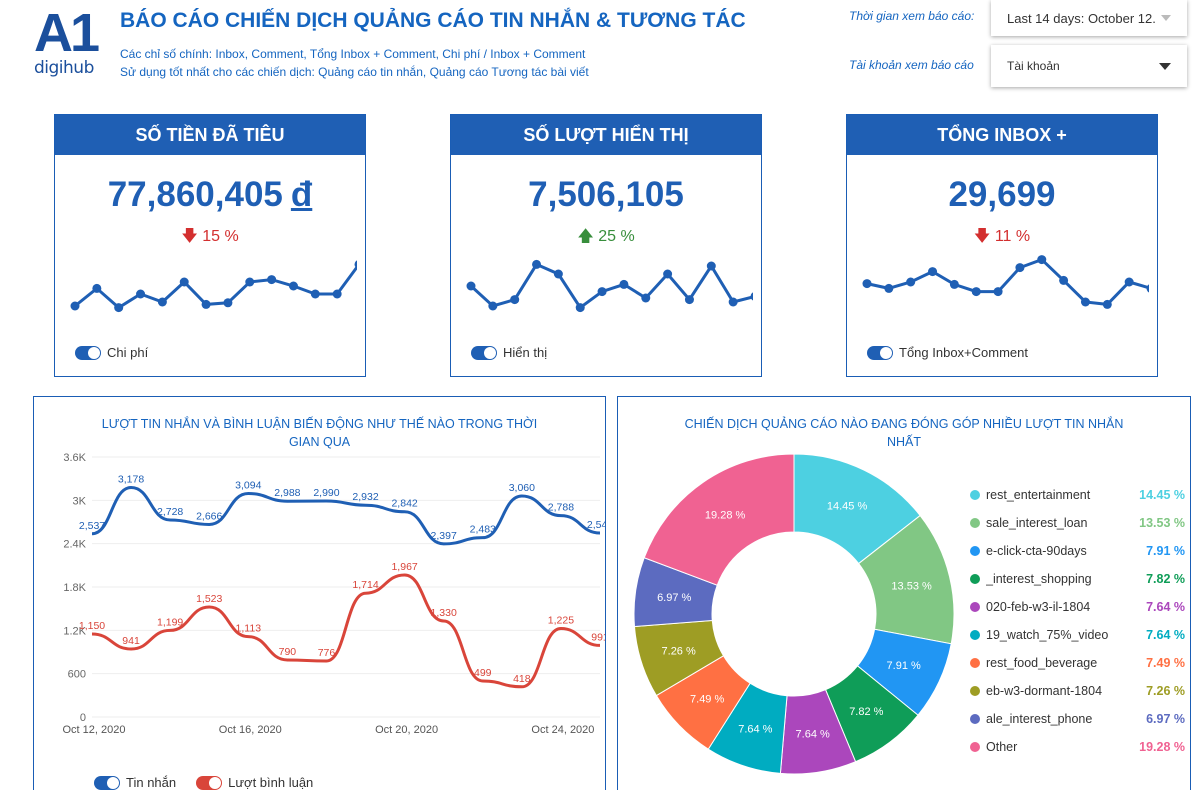 The width and height of the screenshot is (1193, 790). I want to click on legend-name: e-click-cta-90days, so click(1055, 551).